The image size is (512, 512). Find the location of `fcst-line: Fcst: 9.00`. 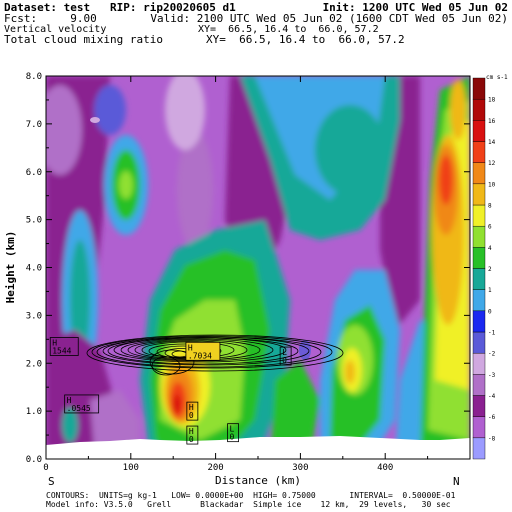

fcst-line: Fcst: 9.00 is located at coordinates (50, 18).